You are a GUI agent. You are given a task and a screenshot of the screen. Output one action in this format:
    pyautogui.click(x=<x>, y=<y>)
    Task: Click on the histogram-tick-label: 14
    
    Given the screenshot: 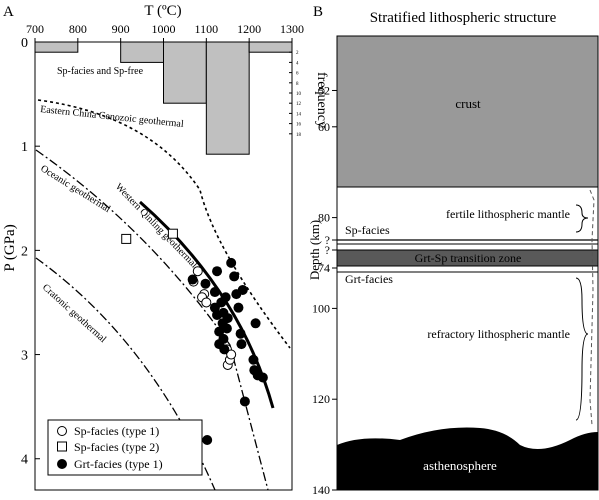 What is the action you would take?
    pyautogui.click(x=299, y=114)
    